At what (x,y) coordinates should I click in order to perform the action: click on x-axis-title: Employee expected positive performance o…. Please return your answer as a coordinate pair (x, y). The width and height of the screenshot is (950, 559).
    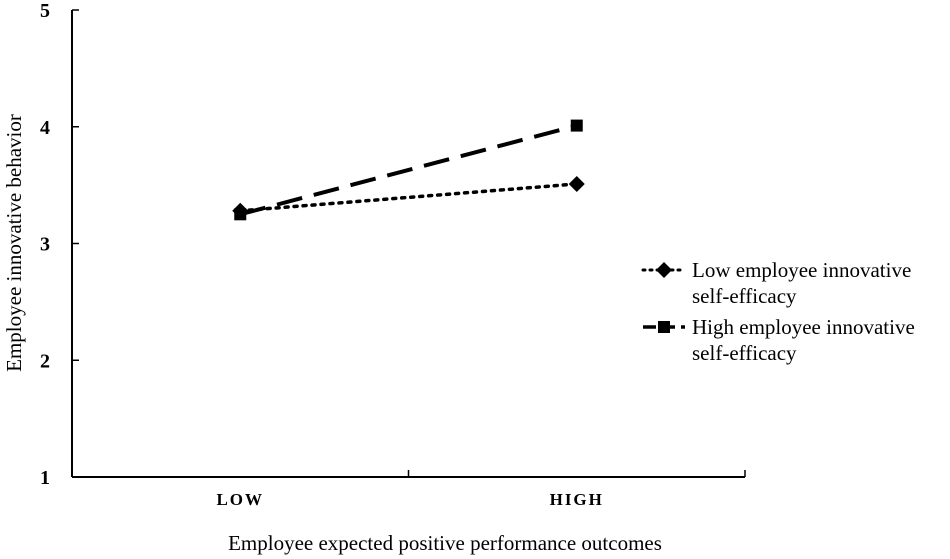
    Looking at the image, I should click on (445, 543).